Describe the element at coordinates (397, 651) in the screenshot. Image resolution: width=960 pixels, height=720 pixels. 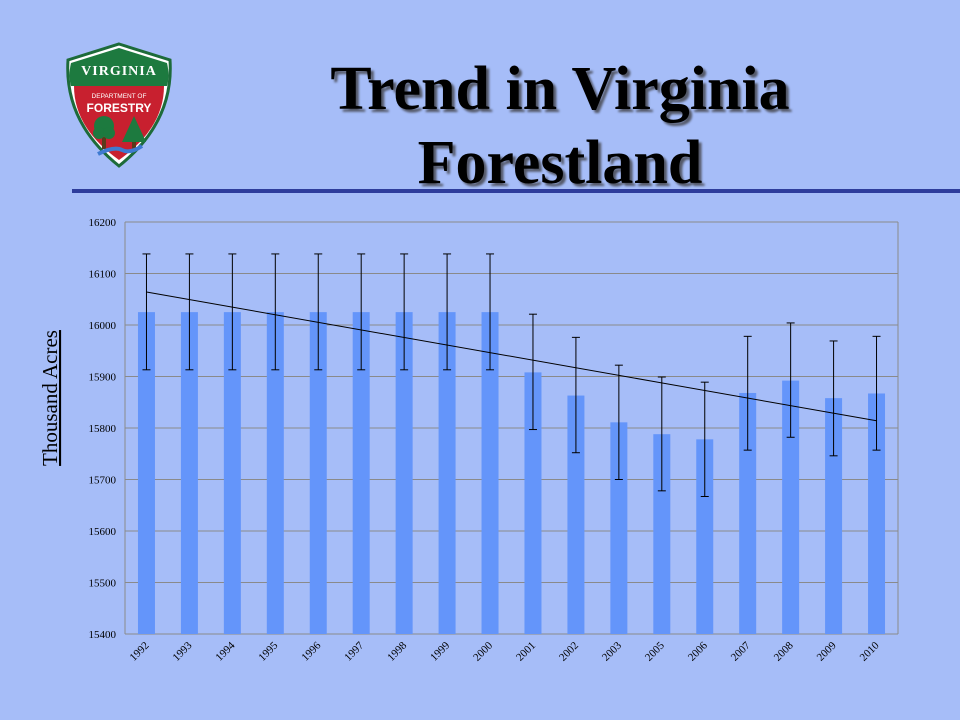
I see `x-tick-label-1998: 1998` at that location.